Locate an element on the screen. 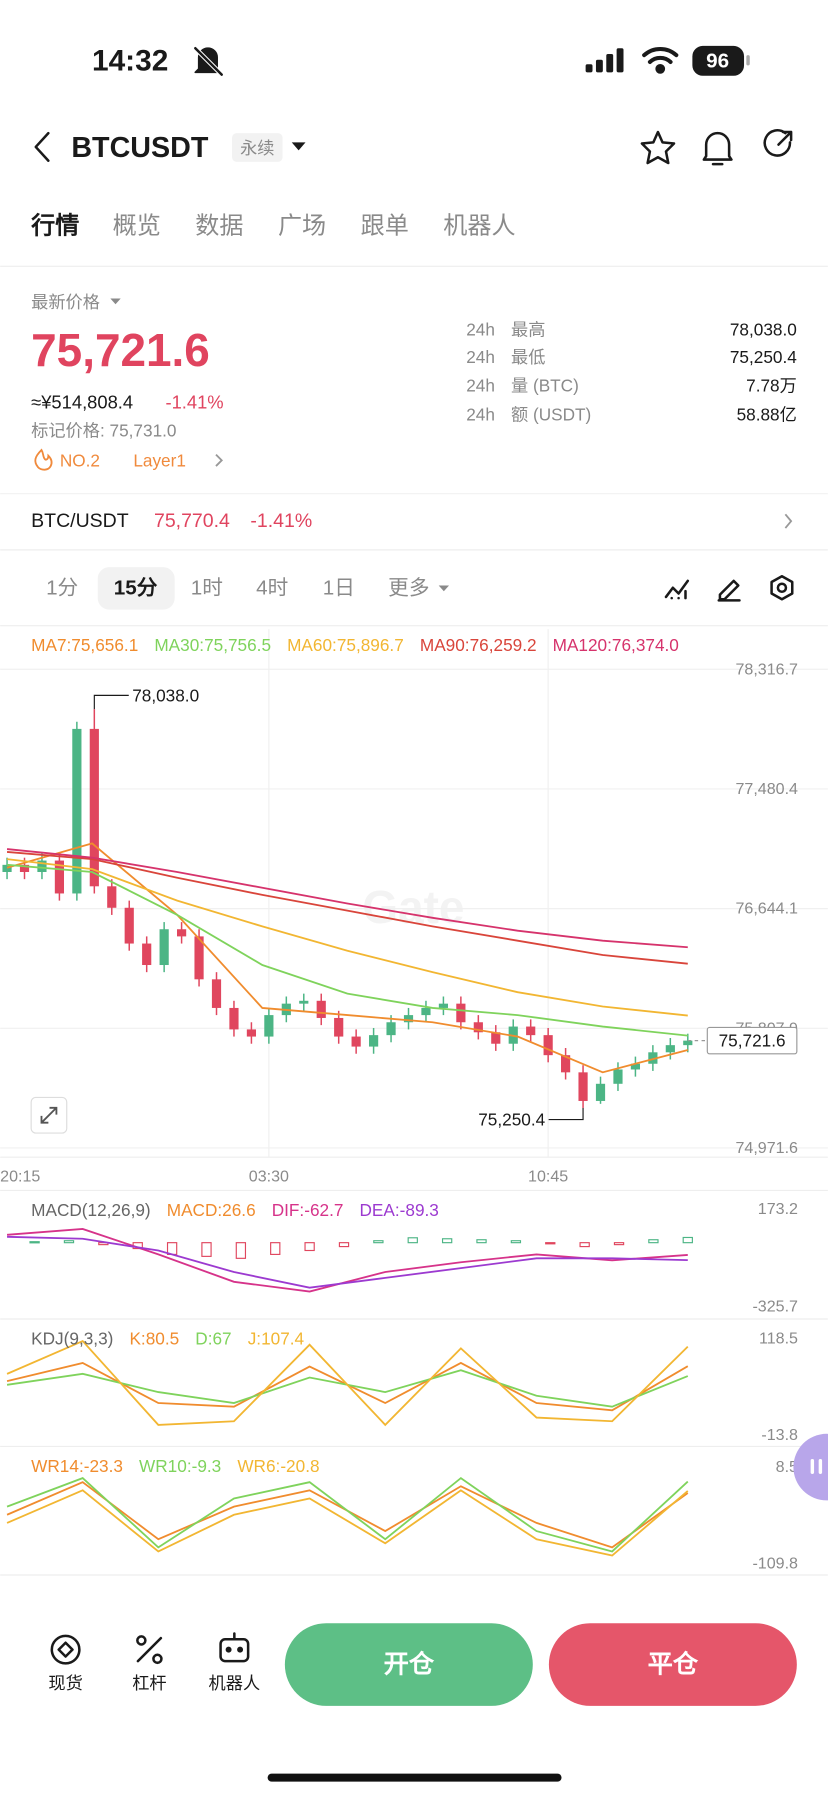  alert-button is located at coordinates (717, 148).